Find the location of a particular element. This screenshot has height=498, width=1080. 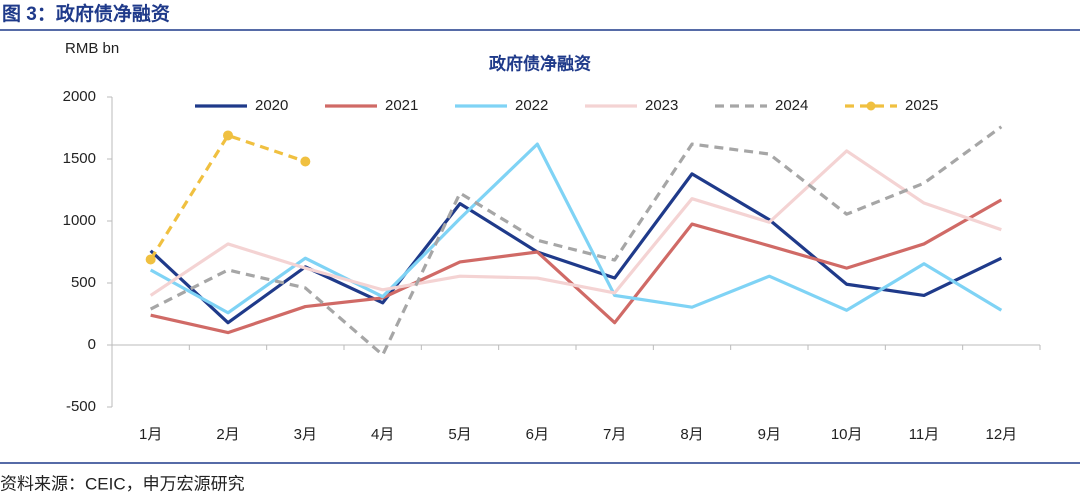

legend-label: 2024 is located at coordinates (791, 105).